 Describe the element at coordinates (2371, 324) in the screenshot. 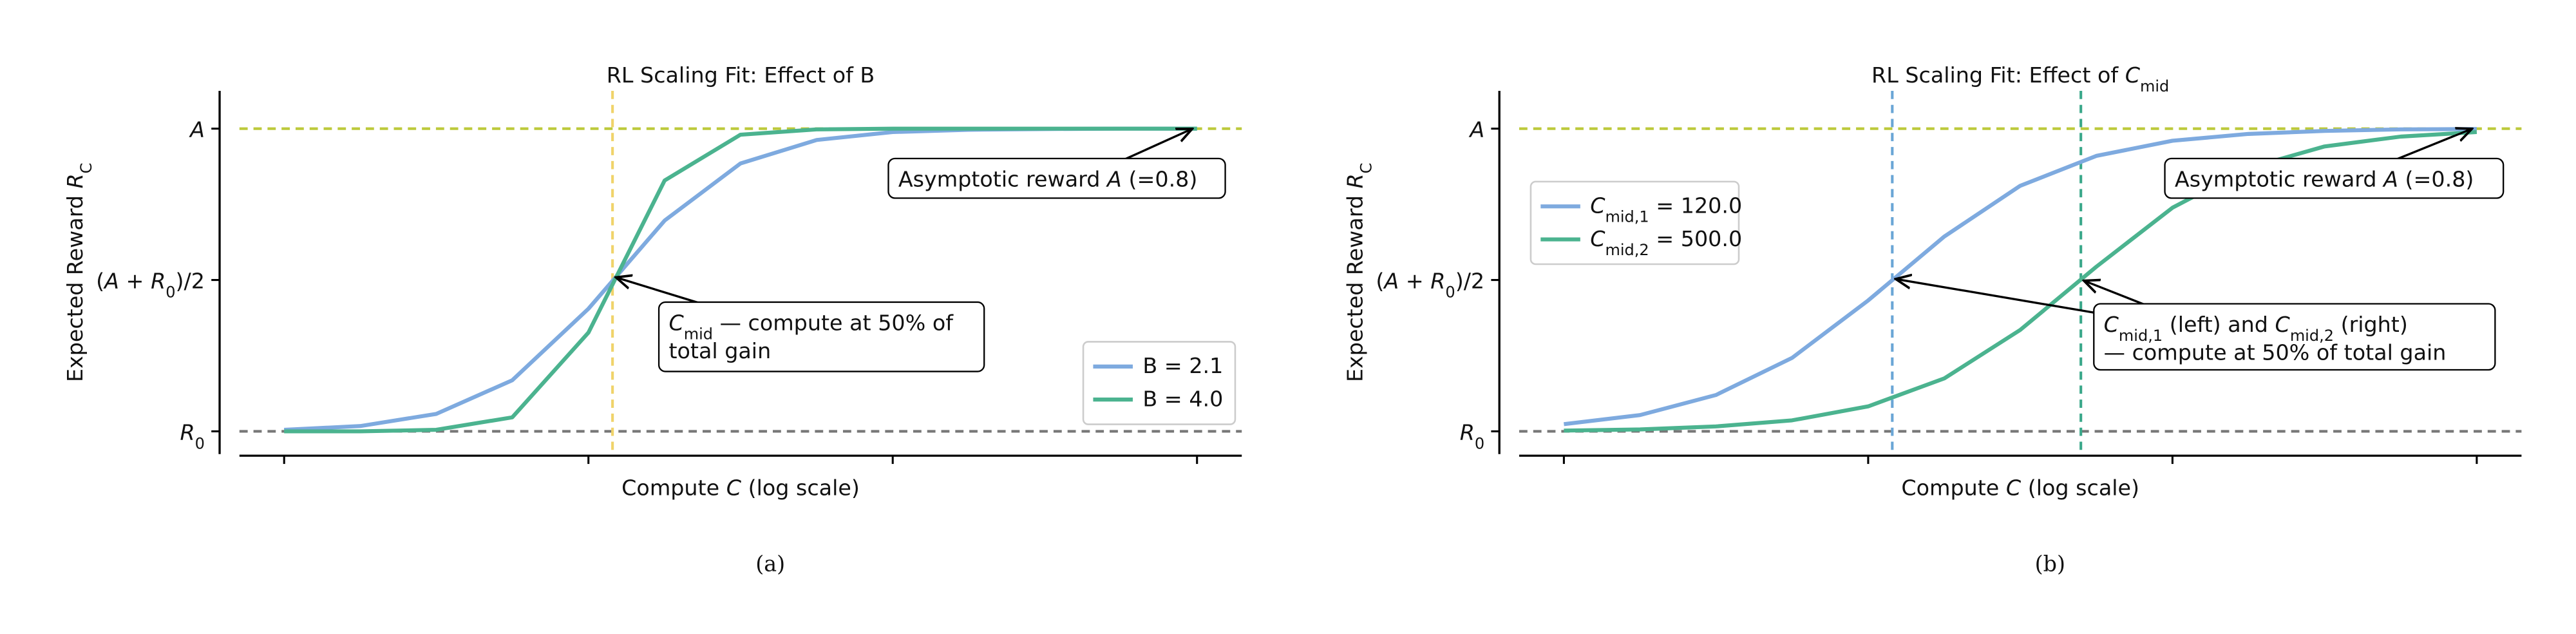

I see `text-part: (right)` at that location.